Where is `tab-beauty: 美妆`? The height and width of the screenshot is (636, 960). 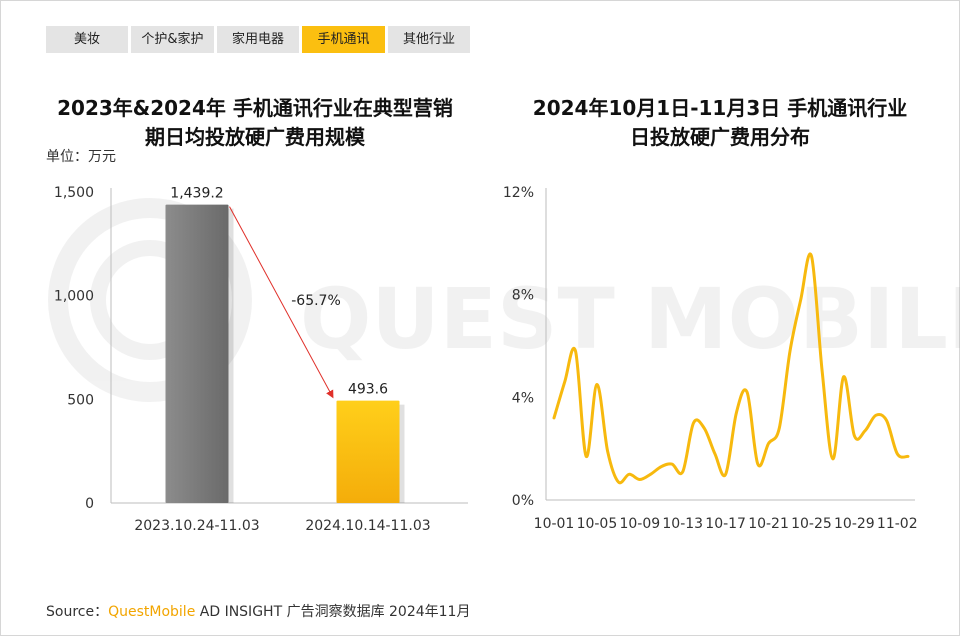
tab-beauty: 美妆 is located at coordinates (87, 39).